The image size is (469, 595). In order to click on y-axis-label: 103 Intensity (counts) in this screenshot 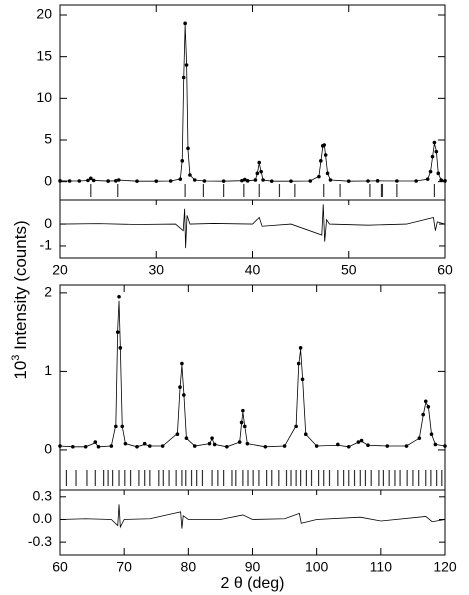, I will do `click(20, 299)`.